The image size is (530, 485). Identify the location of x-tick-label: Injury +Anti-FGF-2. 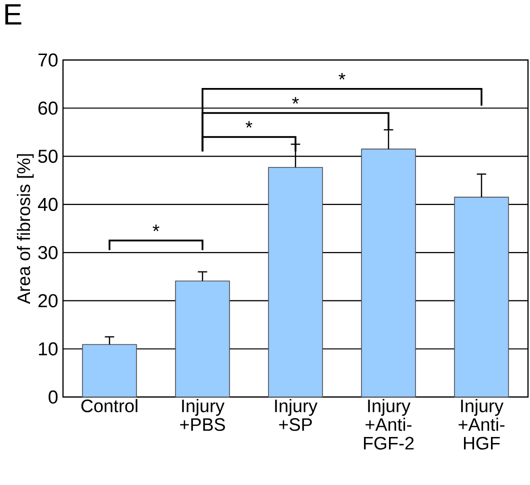
(389, 424).